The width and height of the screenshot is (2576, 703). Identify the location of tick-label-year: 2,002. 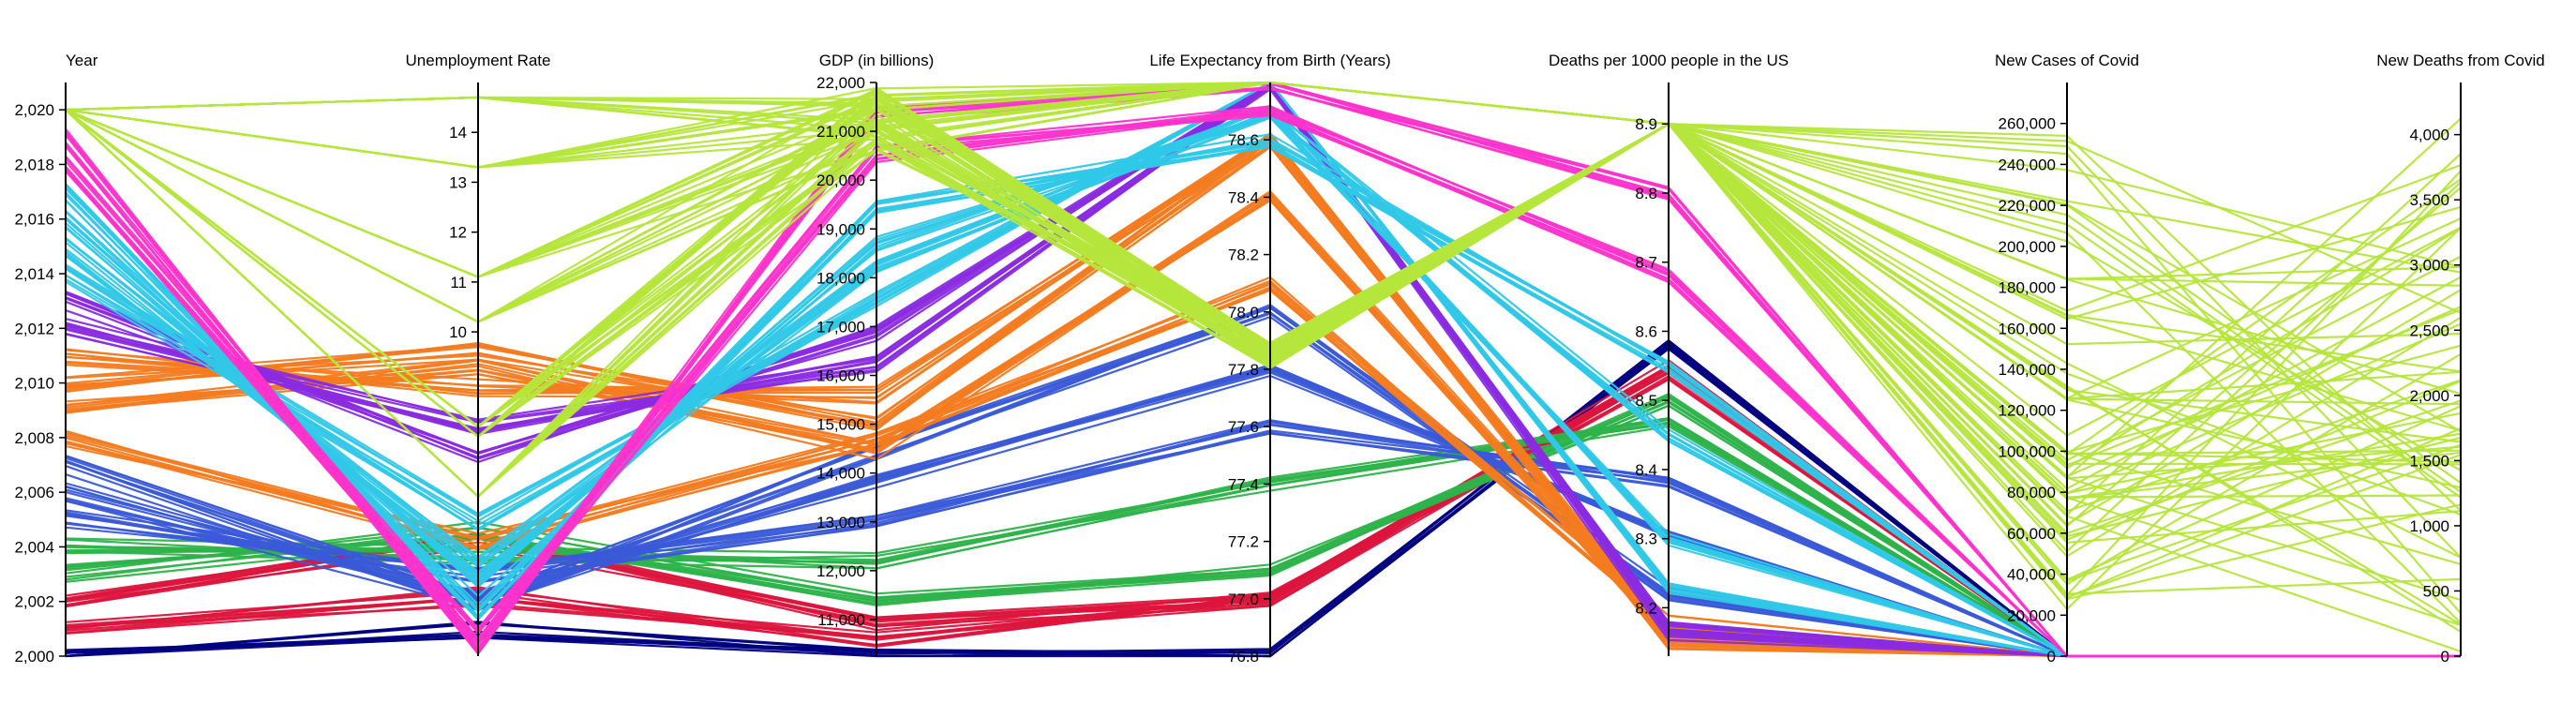
(34, 602).